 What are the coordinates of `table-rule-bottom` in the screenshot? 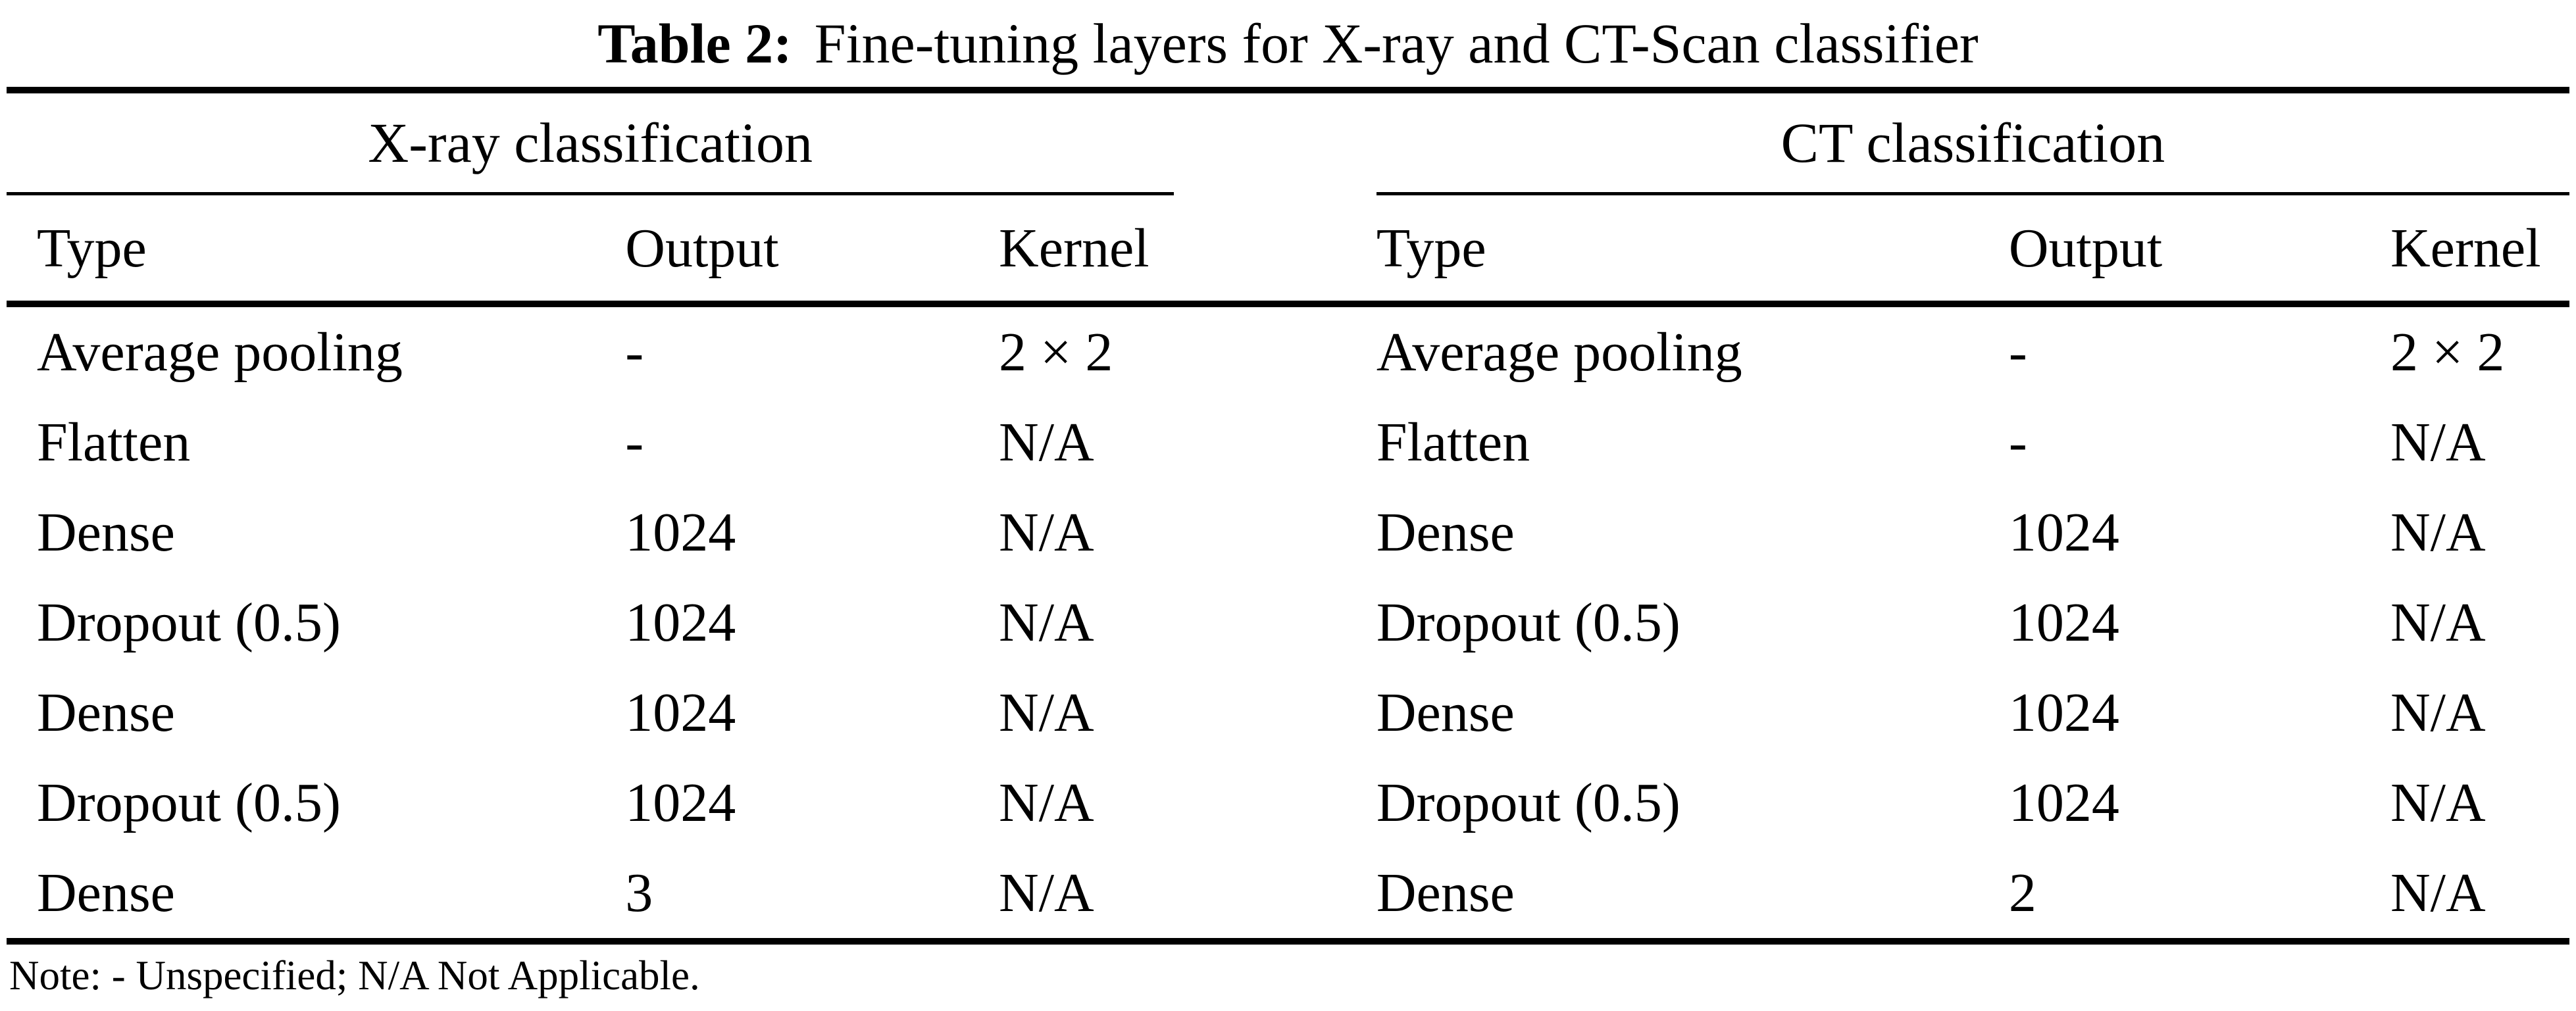 It's located at (1288, 942).